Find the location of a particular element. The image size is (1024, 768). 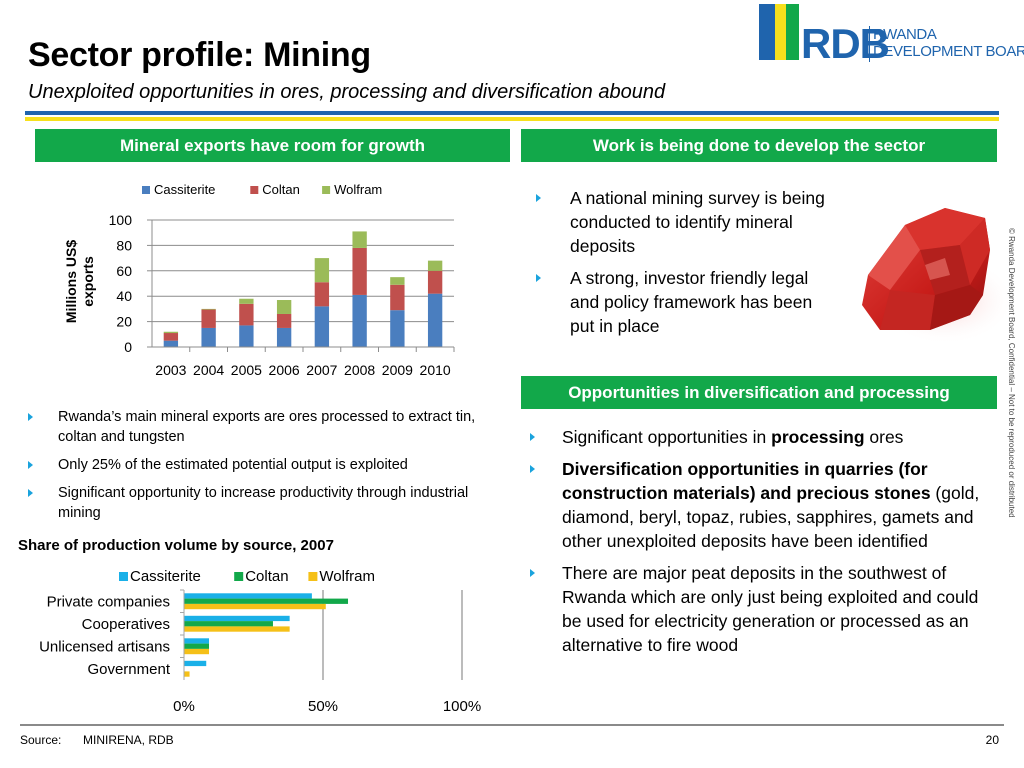

chart1-gridlines is located at coordinates (303, 271).